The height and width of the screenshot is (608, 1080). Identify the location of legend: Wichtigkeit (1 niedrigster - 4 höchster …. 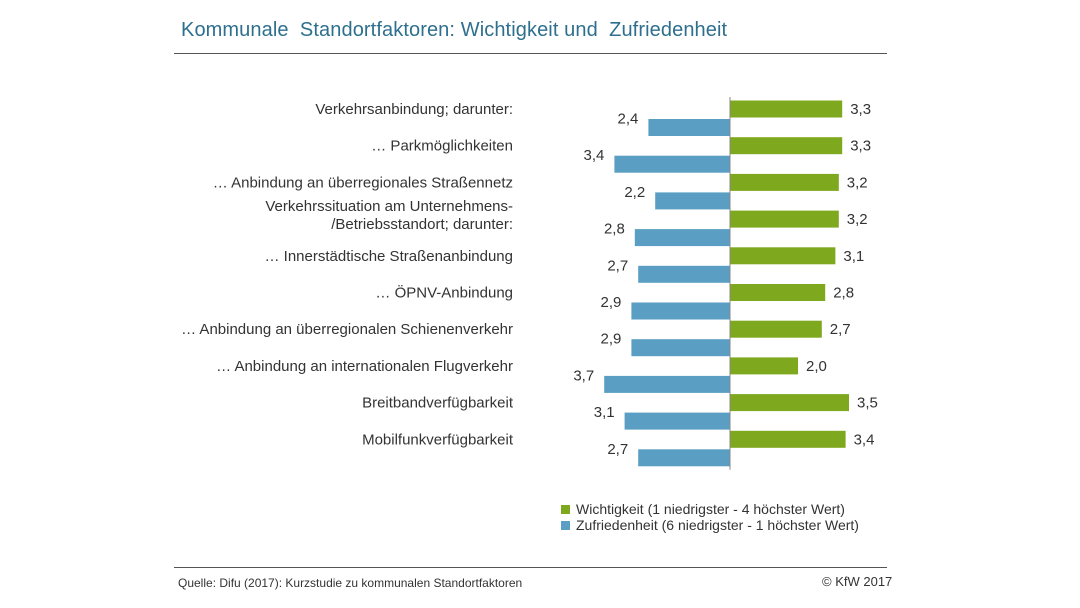
(710, 517).